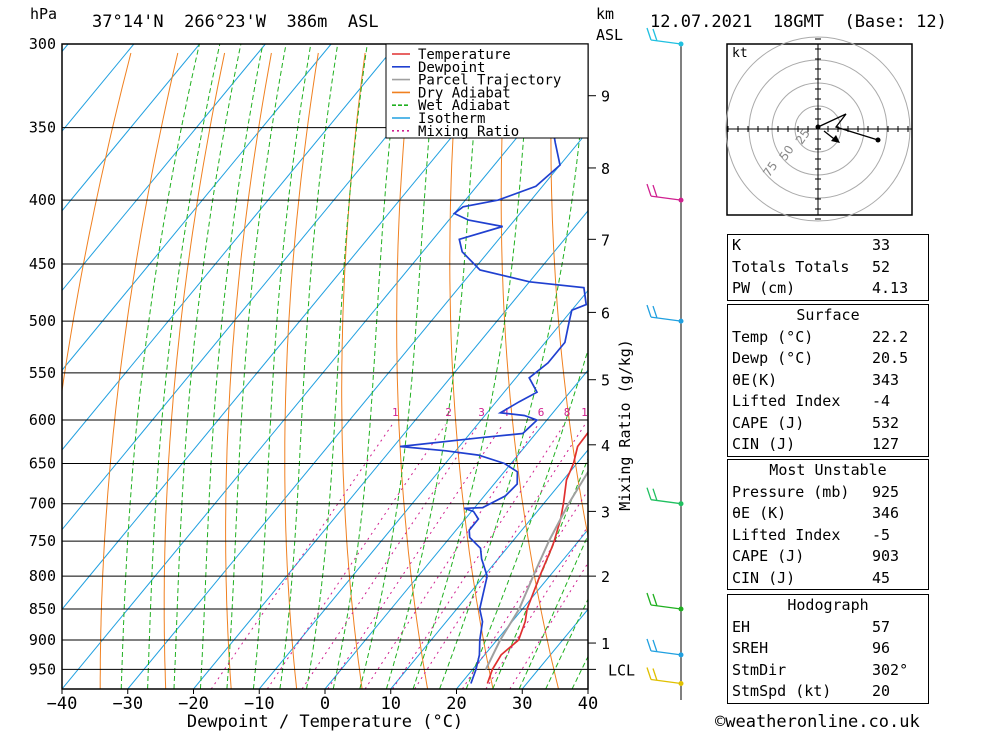 The width and height of the screenshot is (1000, 733). I want to click on index-value: 33, so click(881, 245).